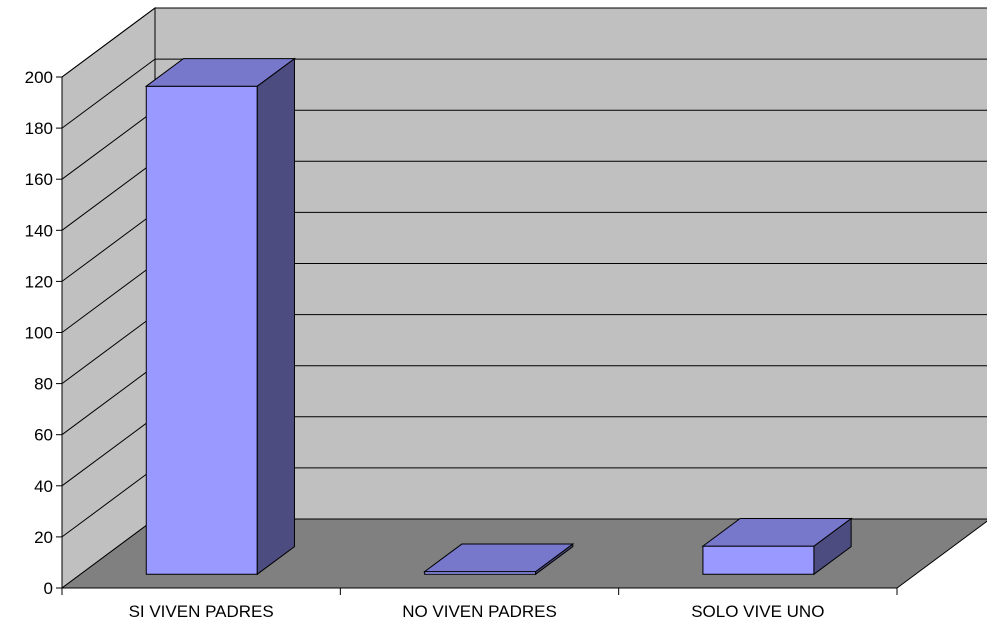  I want to click on y-tick-label: 180, so click(39, 128).